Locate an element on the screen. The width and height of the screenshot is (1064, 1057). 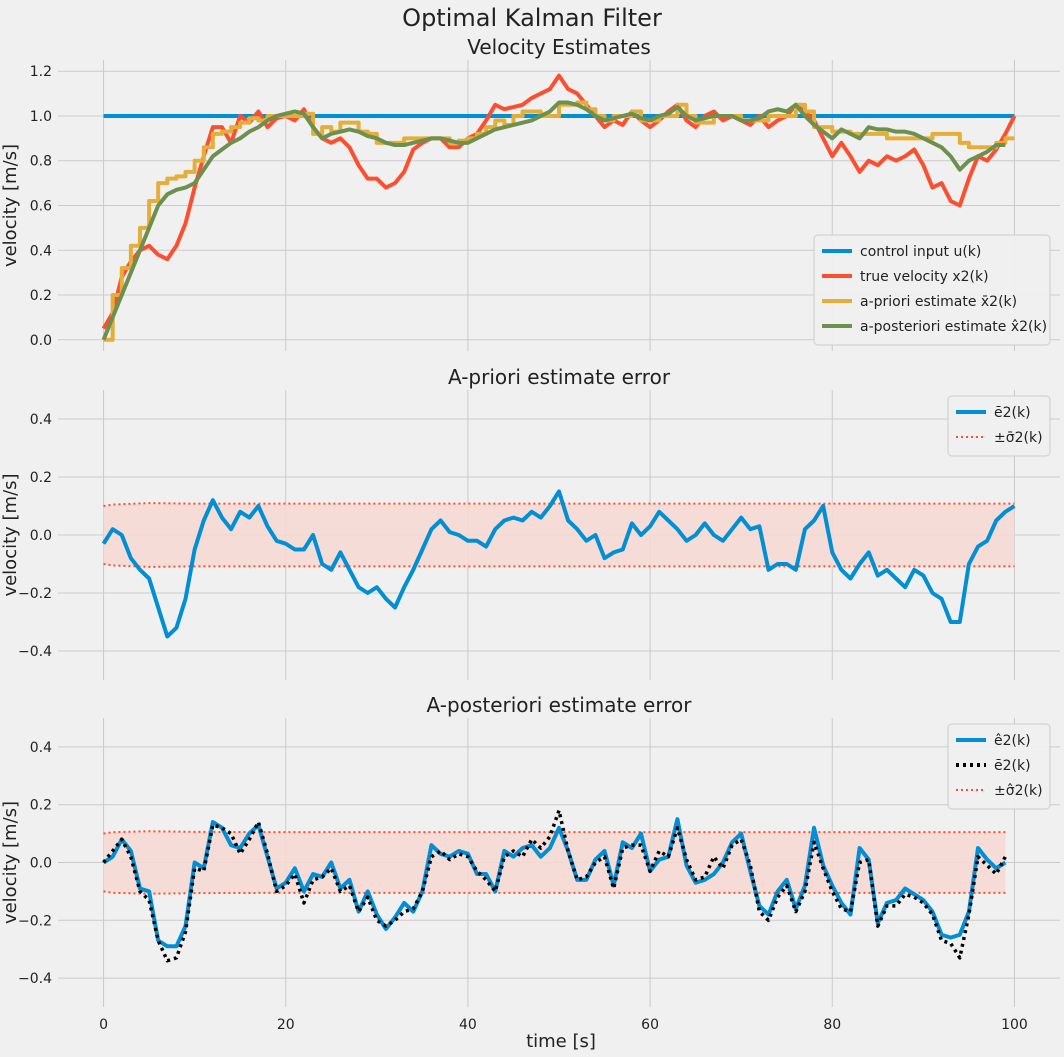
legend-label: control input u(k) is located at coordinates (920, 252).